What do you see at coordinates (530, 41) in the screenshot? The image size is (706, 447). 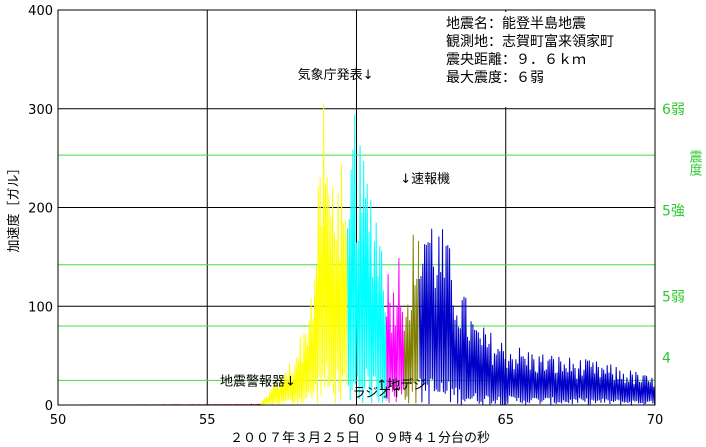 I see `info-location: 観測地：志賀町富来領家町` at bounding box center [530, 41].